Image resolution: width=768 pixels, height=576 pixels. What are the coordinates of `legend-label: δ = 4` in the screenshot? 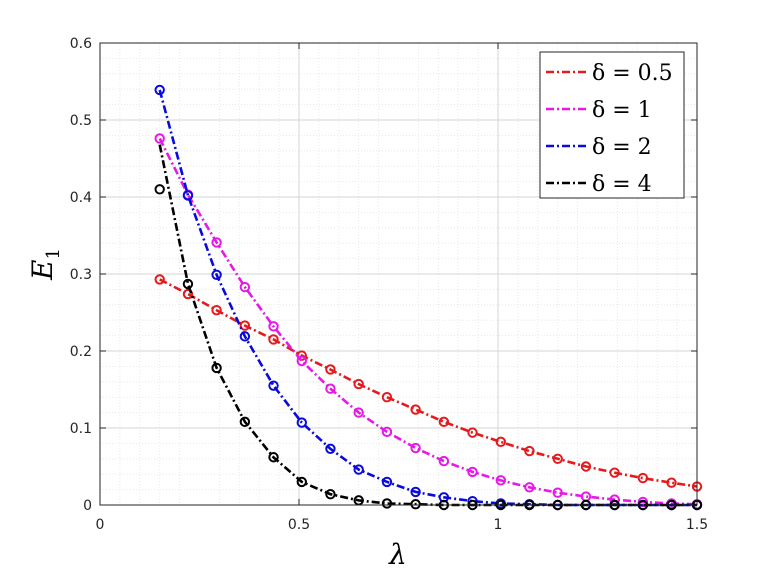 It's located at (622, 184).